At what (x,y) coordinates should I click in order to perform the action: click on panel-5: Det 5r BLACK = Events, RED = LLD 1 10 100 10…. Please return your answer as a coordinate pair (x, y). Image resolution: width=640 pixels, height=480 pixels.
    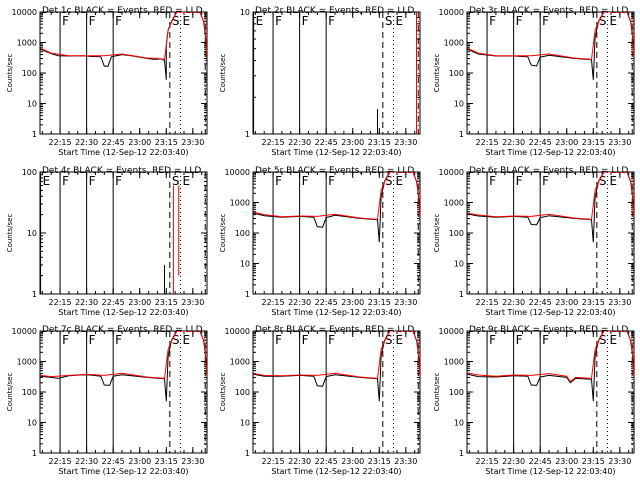
    Looking at the image, I should click on (320, 241).